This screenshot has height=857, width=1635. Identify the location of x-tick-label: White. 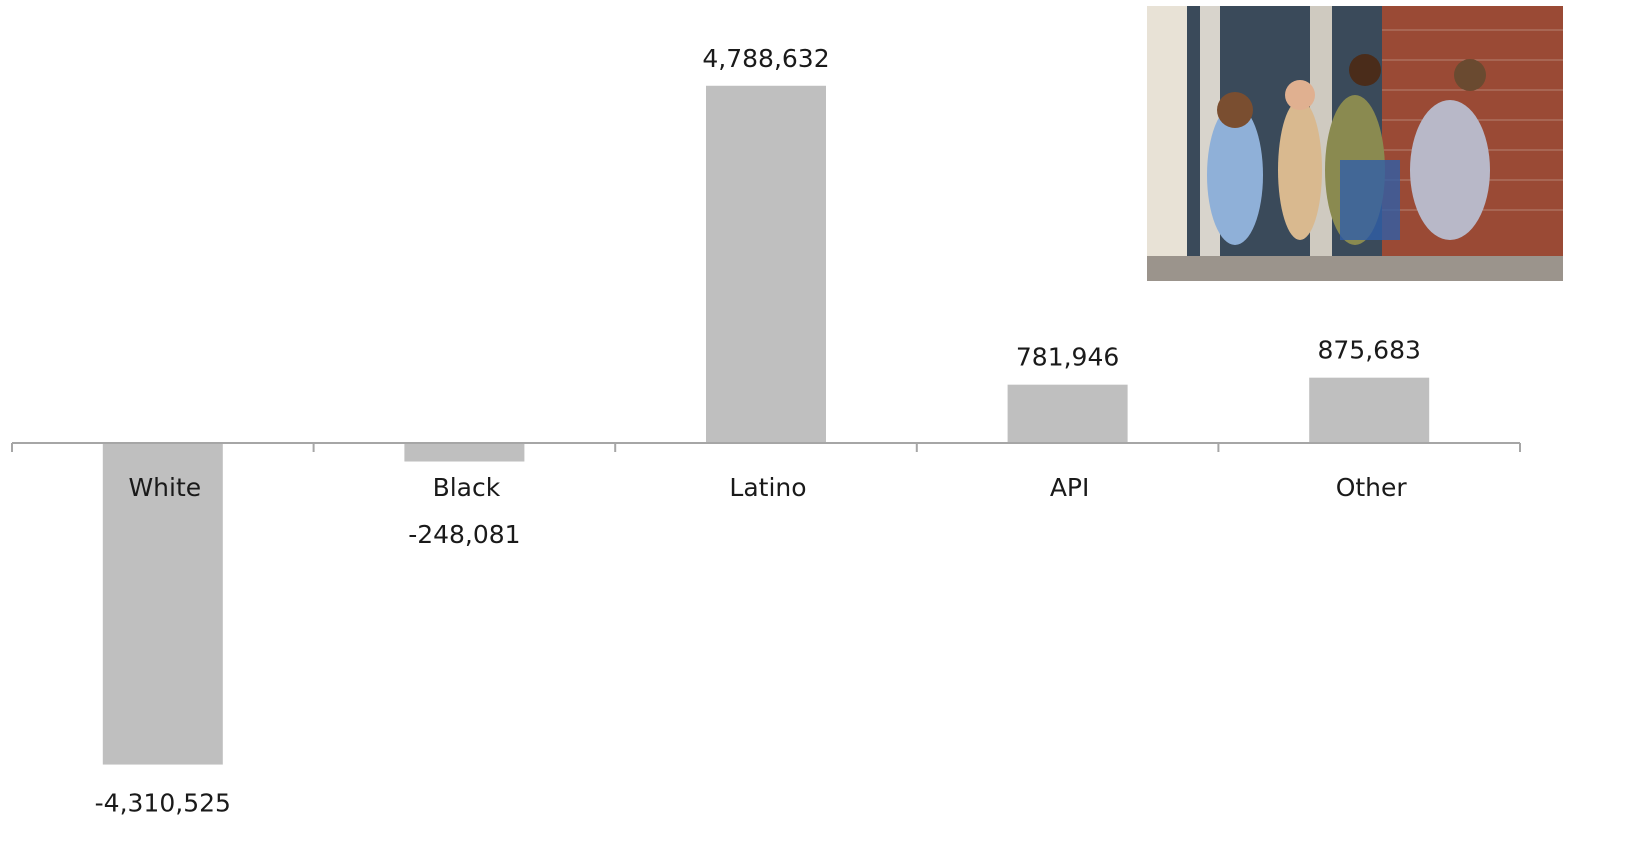
(164, 487).